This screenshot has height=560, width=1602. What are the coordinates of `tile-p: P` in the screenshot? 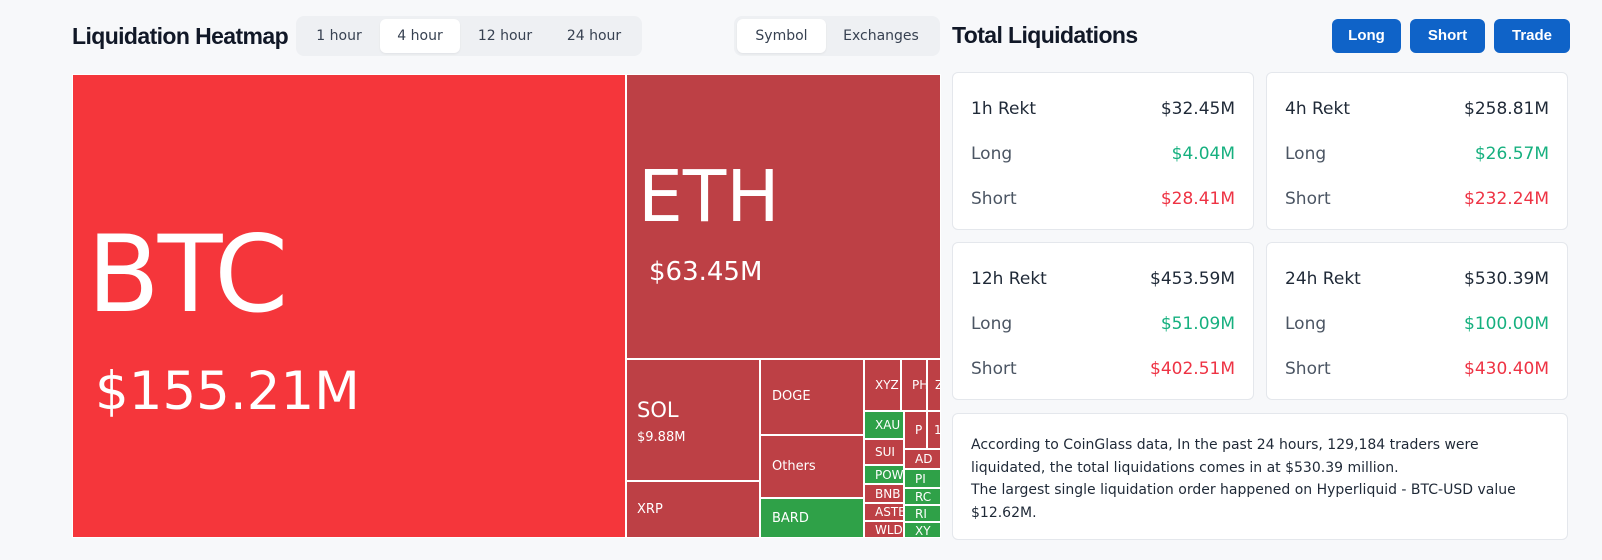 It's located at (915, 430).